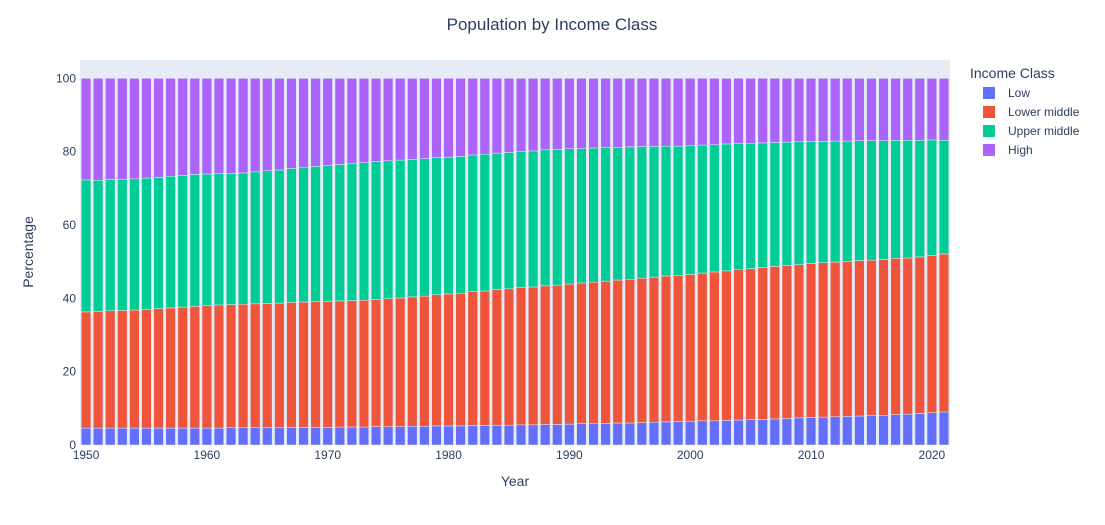 Image resolution: width=1105 pixels, height=525 pixels. Describe the element at coordinates (134, 244) in the screenshot. I see `bar-upper-middle-1954` at that location.